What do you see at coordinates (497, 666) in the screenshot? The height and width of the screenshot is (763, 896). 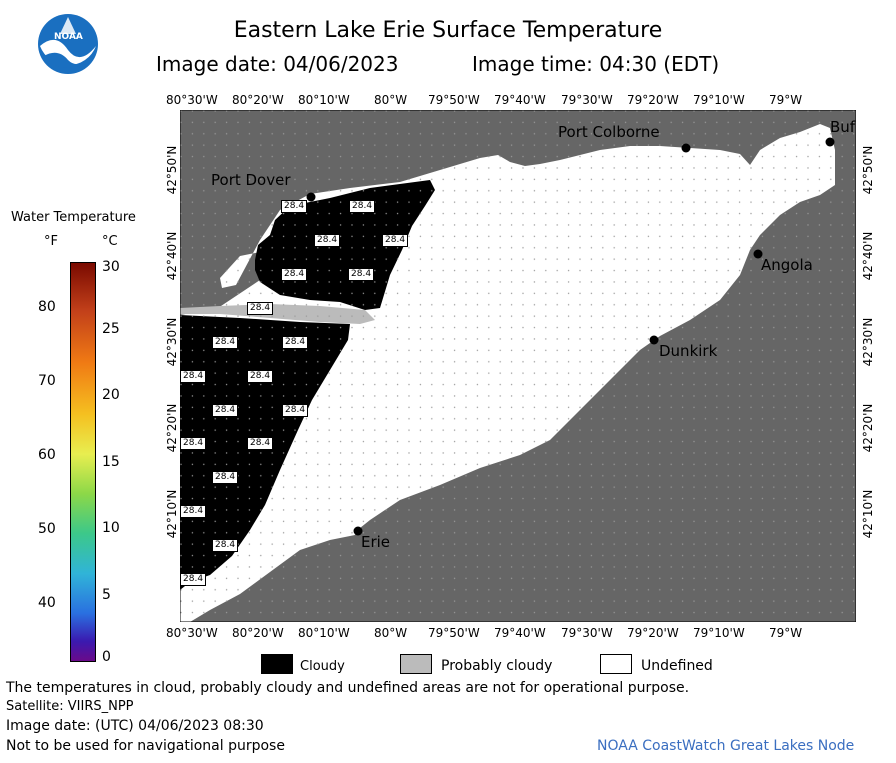 I see `legend-probably-cloudy-label: Probably cloudy` at bounding box center [497, 666].